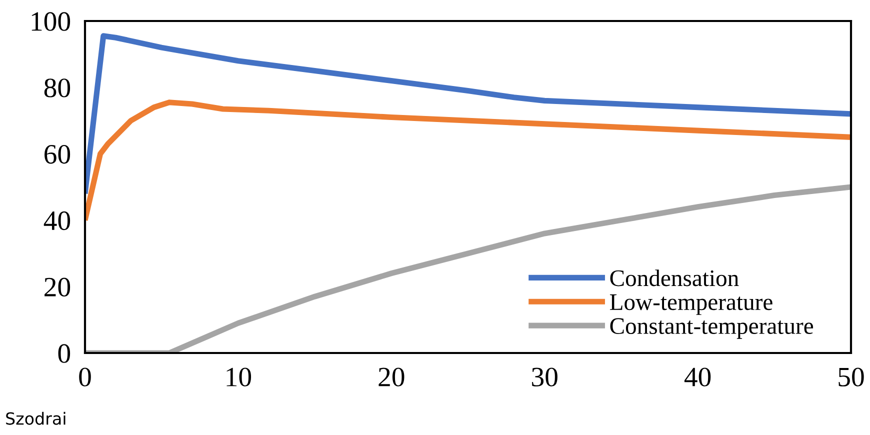 Image resolution: width=870 pixels, height=435 pixels. Describe the element at coordinates (697, 377) in the screenshot. I see `x-tick-label: 40` at that location.